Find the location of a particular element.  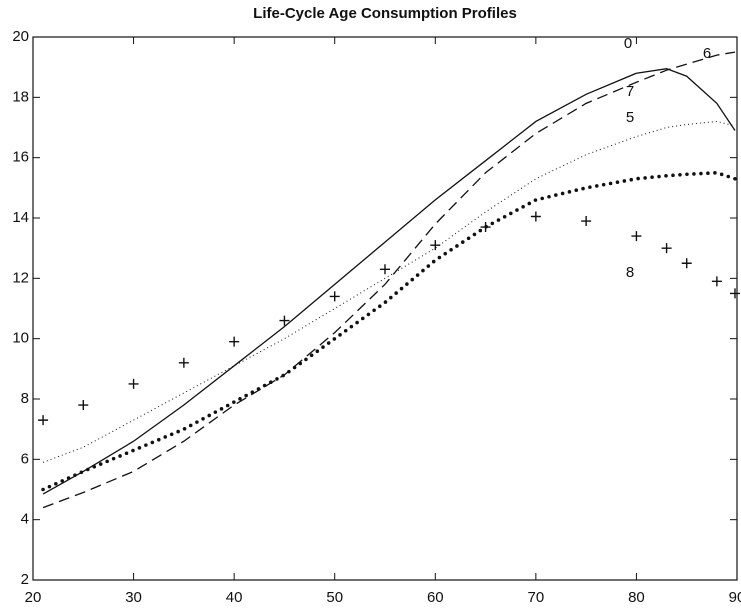

y-tick-label: 16 is located at coordinates (20, 157).